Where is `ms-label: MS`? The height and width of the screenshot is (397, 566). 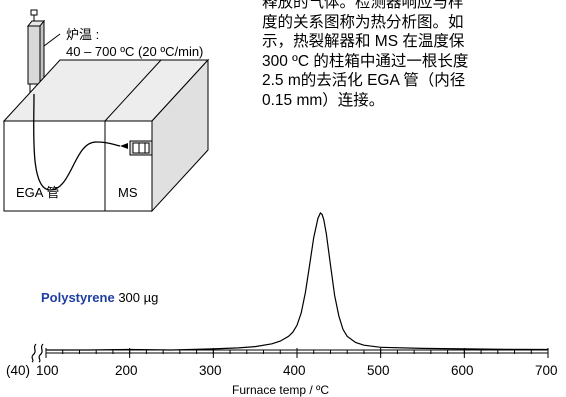
ms-label: MS is located at coordinates (128, 192).